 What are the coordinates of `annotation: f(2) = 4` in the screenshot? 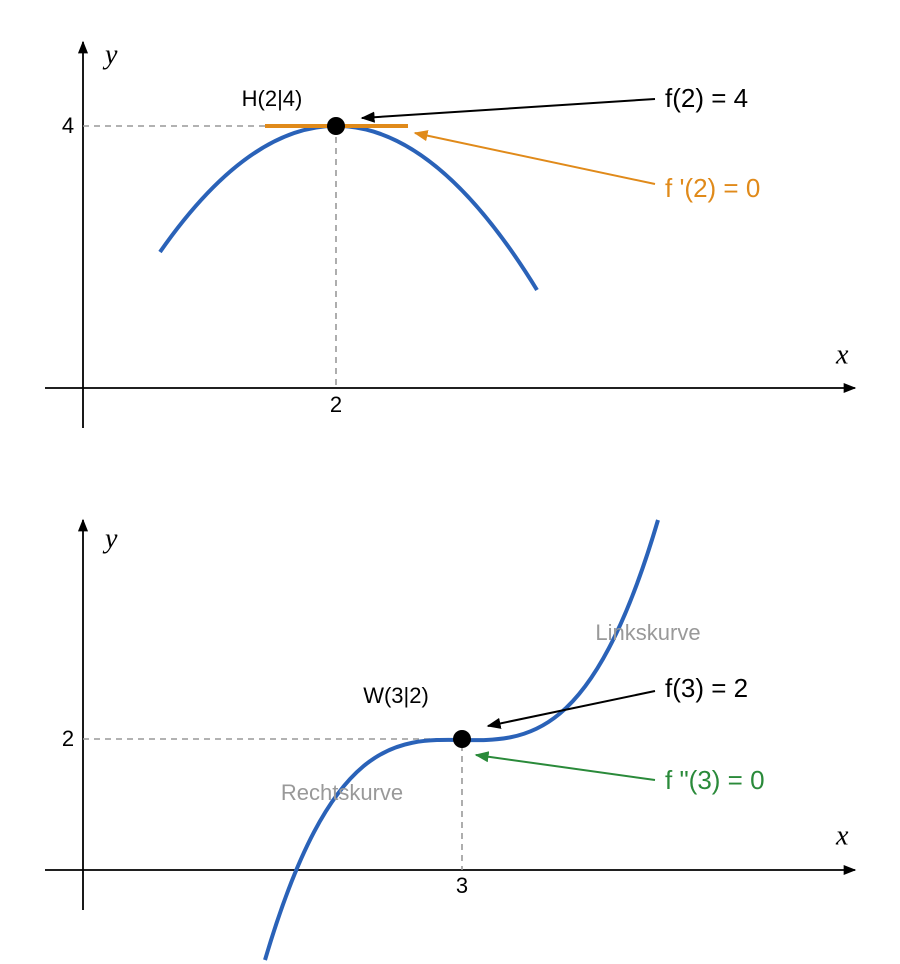 It's located at (706, 98).